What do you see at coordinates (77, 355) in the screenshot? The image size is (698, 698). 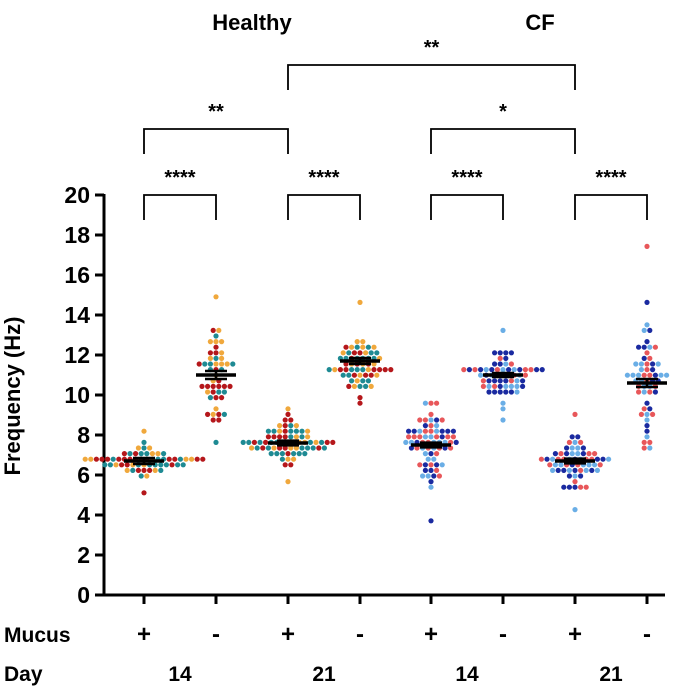 I see `y-tick-label: 12` at bounding box center [77, 355].